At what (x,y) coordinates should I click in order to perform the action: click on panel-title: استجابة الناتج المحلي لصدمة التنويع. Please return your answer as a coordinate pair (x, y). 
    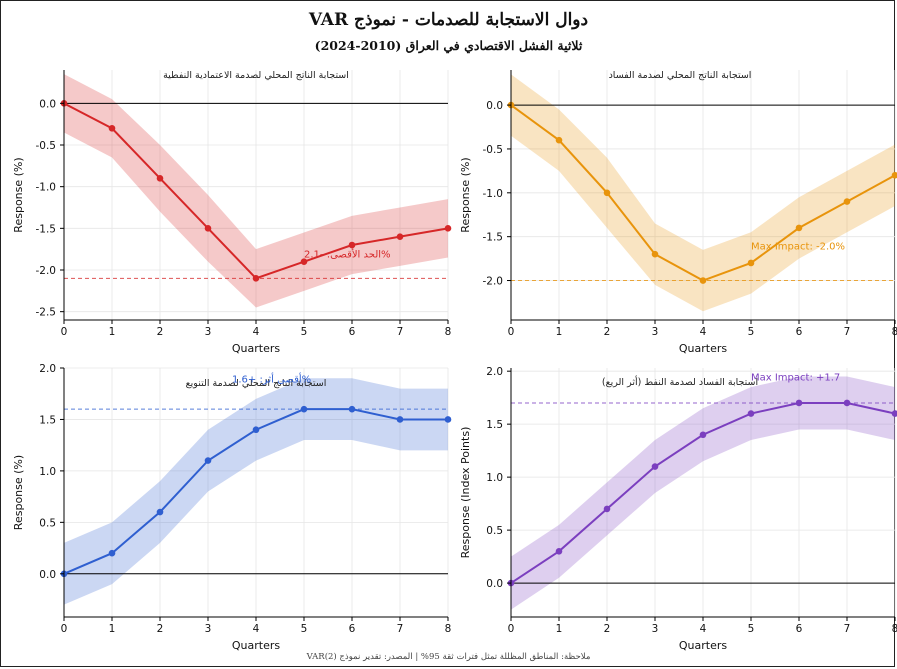
    Looking at the image, I should click on (256, 383).